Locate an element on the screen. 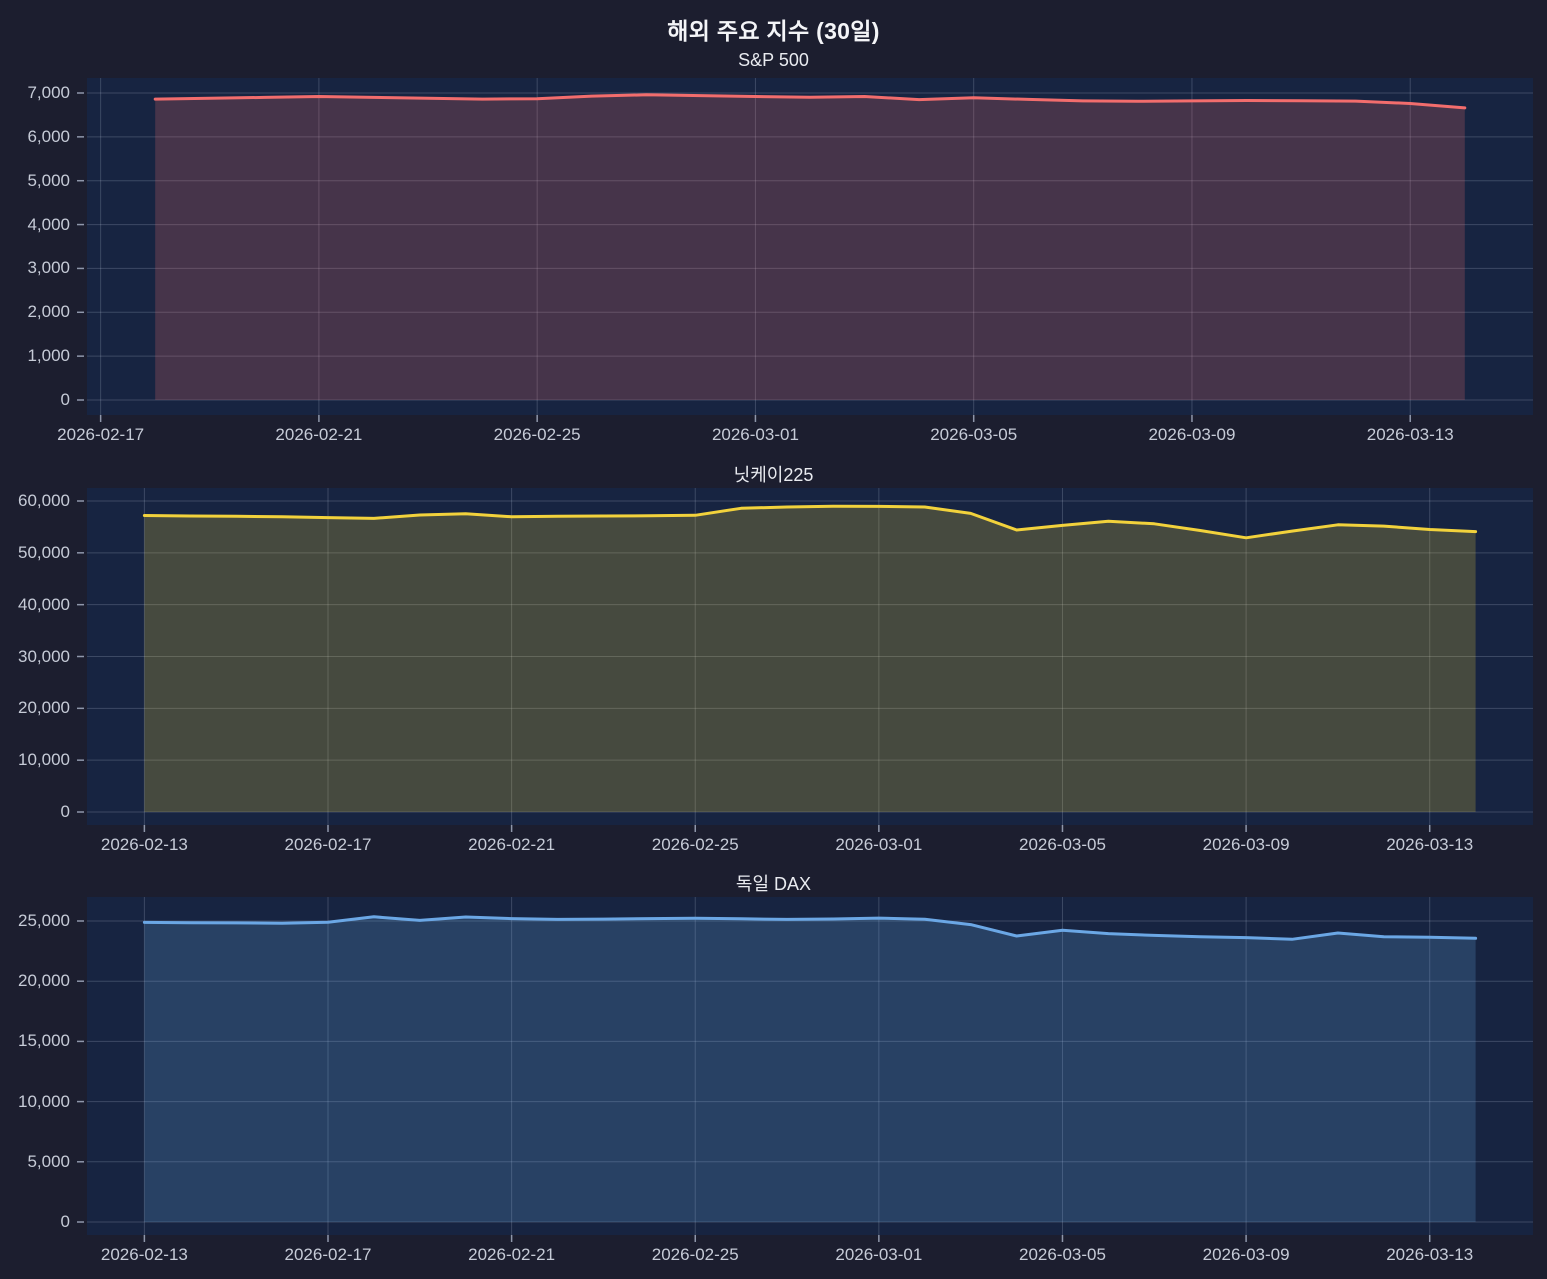 The image size is (1547, 1279). dax-line is located at coordinates (810, 928).